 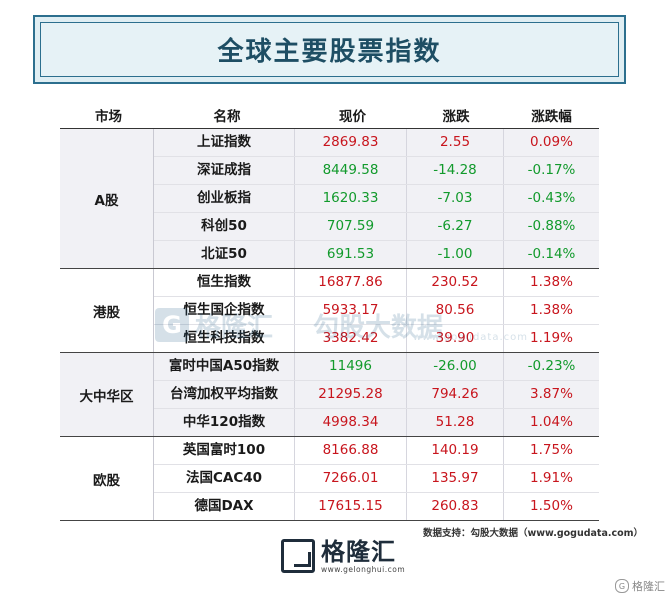 What do you see at coordinates (108, 117) in the screenshot?
I see `header-market: 市场` at bounding box center [108, 117].